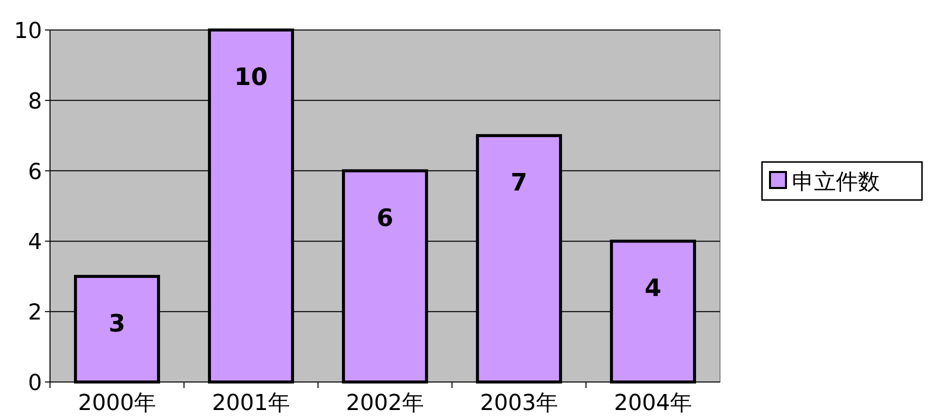  What do you see at coordinates (35, 383) in the screenshot?
I see `y-tick-label: 0` at bounding box center [35, 383].